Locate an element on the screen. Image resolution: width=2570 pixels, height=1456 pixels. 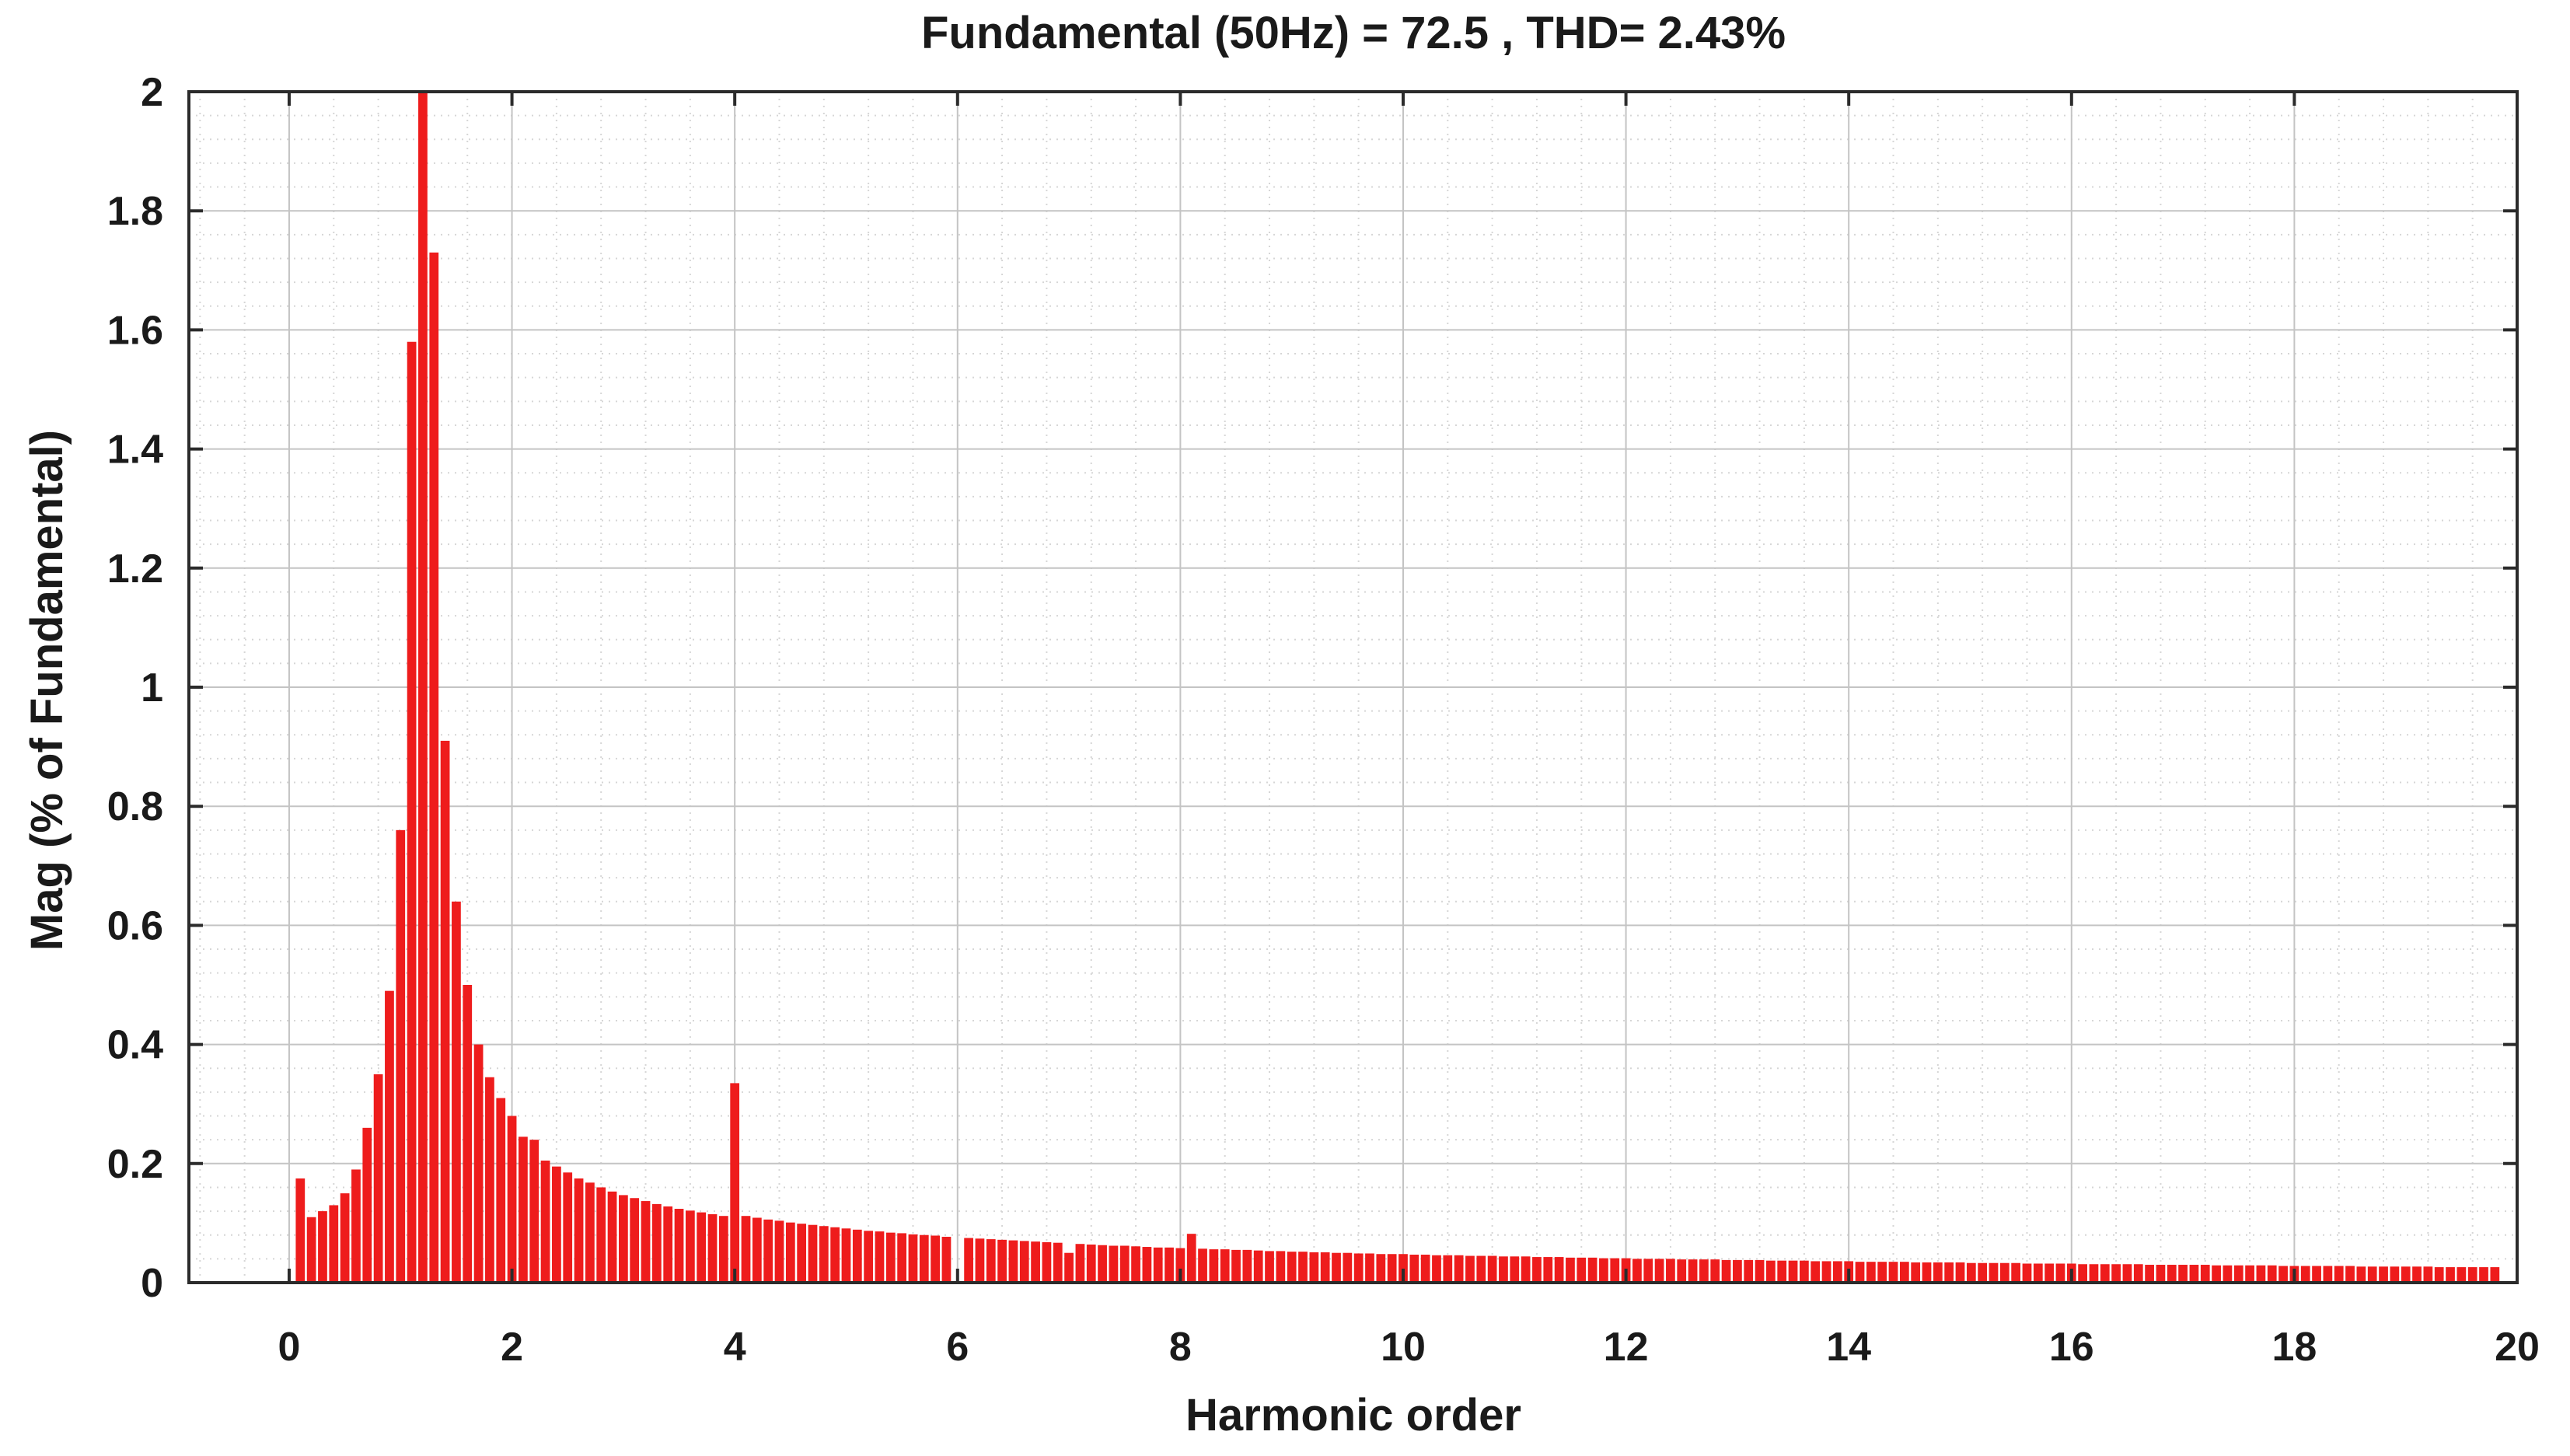
x-tick-label: 10 is located at coordinates (1403, 1347).